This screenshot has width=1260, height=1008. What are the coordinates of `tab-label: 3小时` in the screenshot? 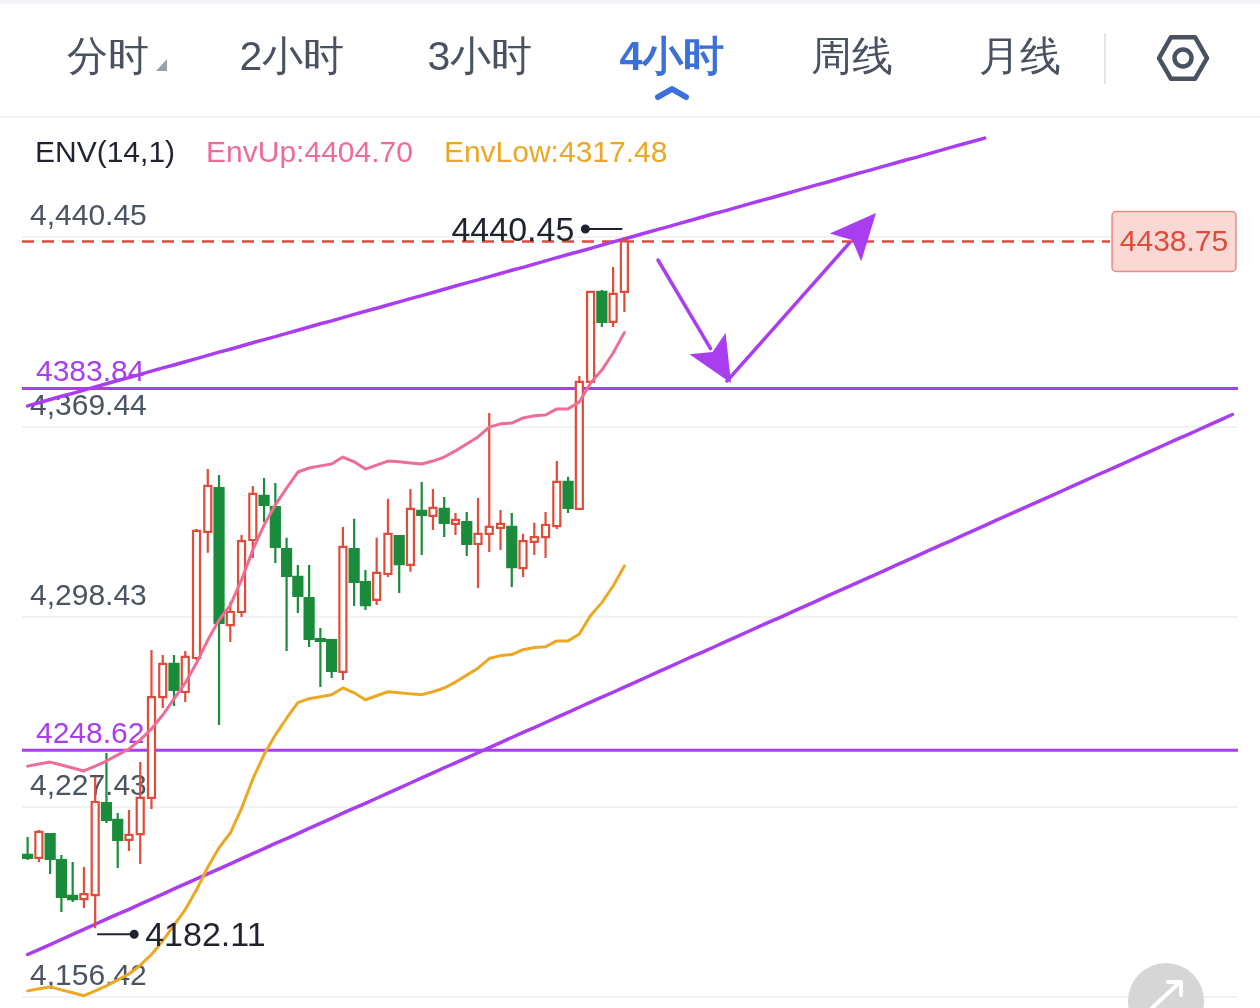 It's located at (480, 56).